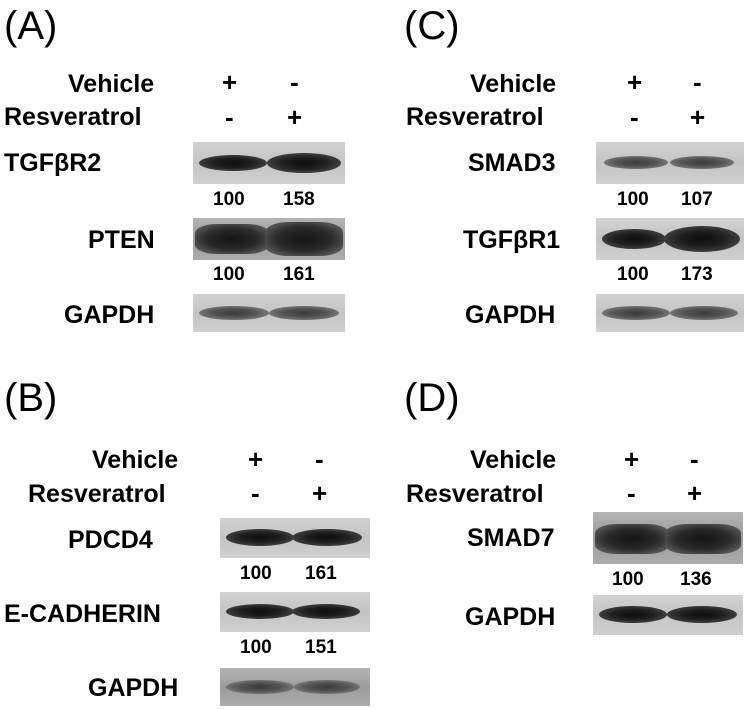  Describe the element at coordinates (512, 163) in the screenshot. I see `protein-label-smad3: SMAD3` at that location.